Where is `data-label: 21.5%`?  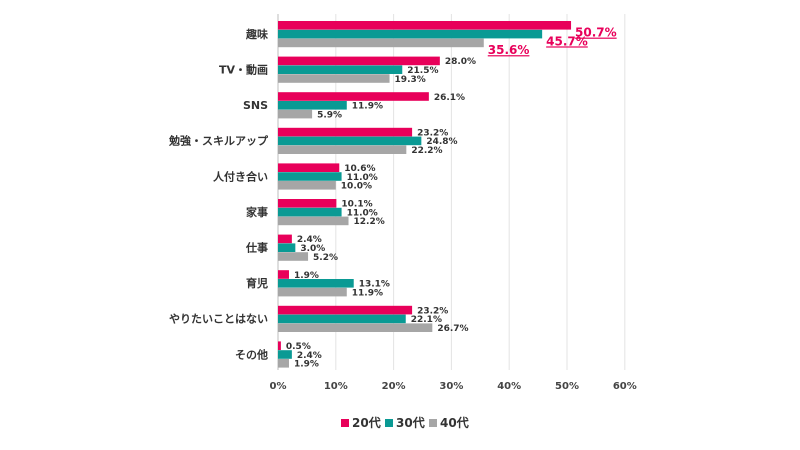 data-label: 21.5% is located at coordinates (422, 71).